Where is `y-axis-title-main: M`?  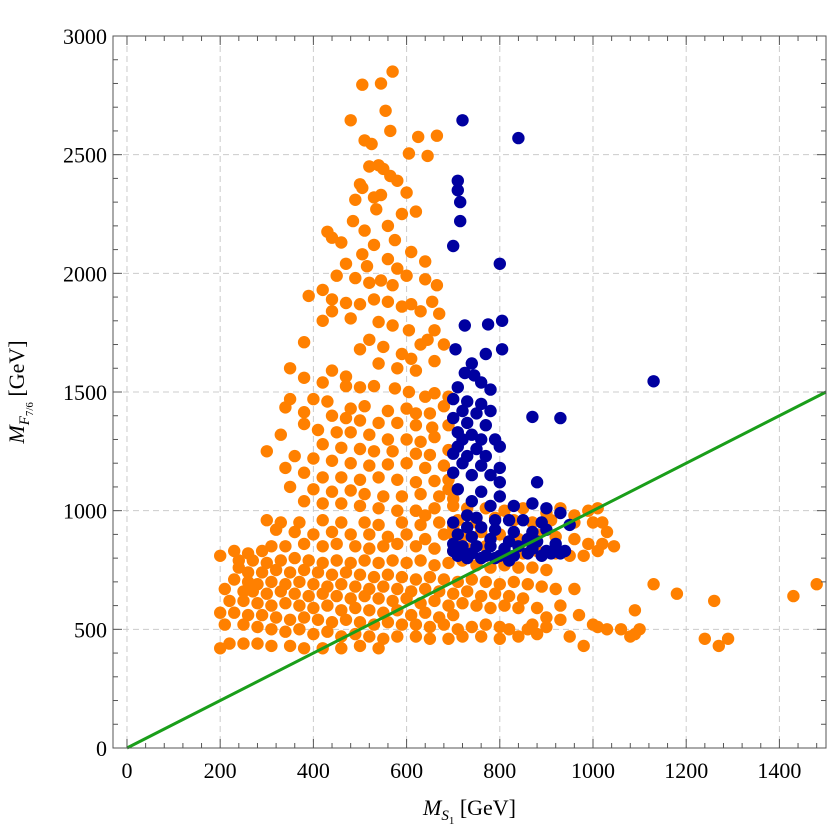 y-axis-title-main: M is located at coordinates (16, 434).